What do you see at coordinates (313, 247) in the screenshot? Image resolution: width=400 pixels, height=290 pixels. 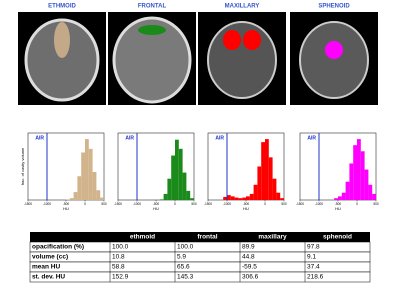 I see `table-cell: 97.8` at bounding box center [313, 247].